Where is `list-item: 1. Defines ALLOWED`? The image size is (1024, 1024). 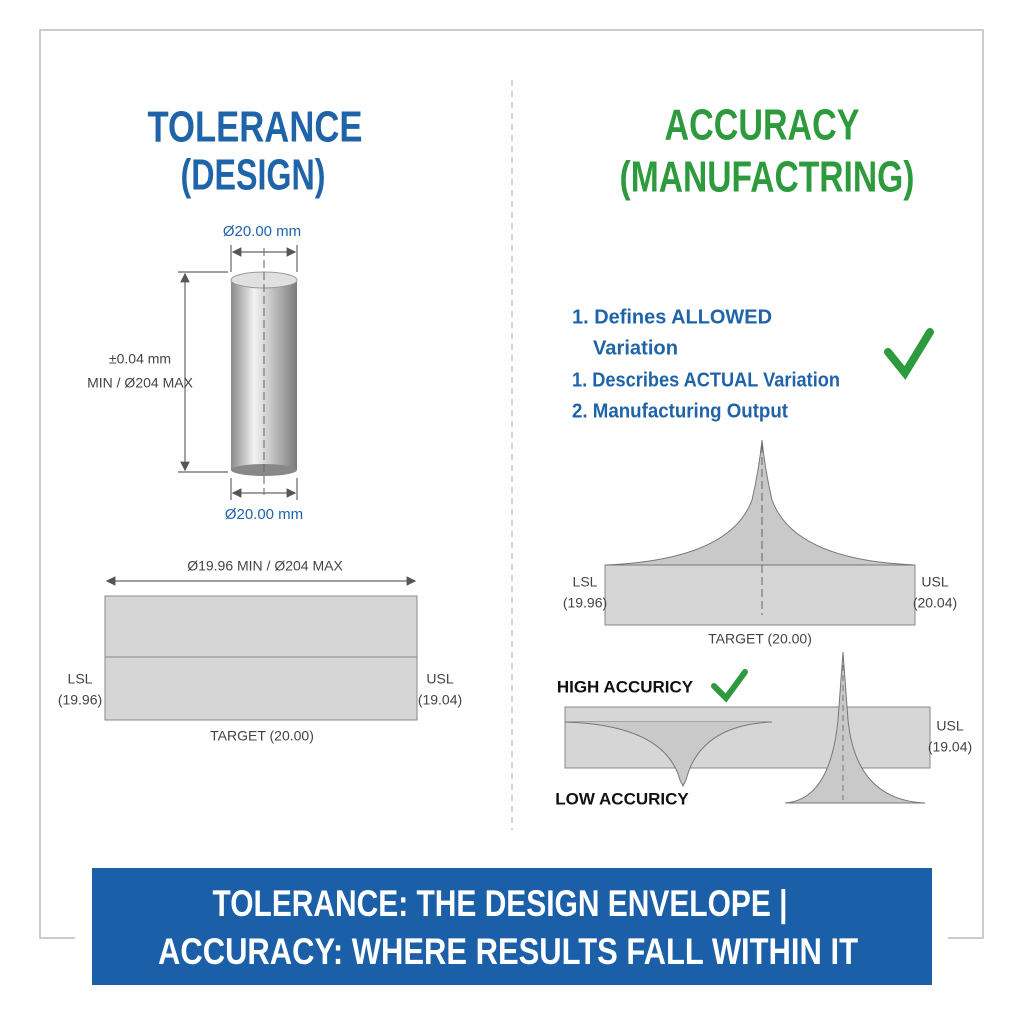 list-item: 1. Defines ALLOWED is located at coordinates (672, 317).